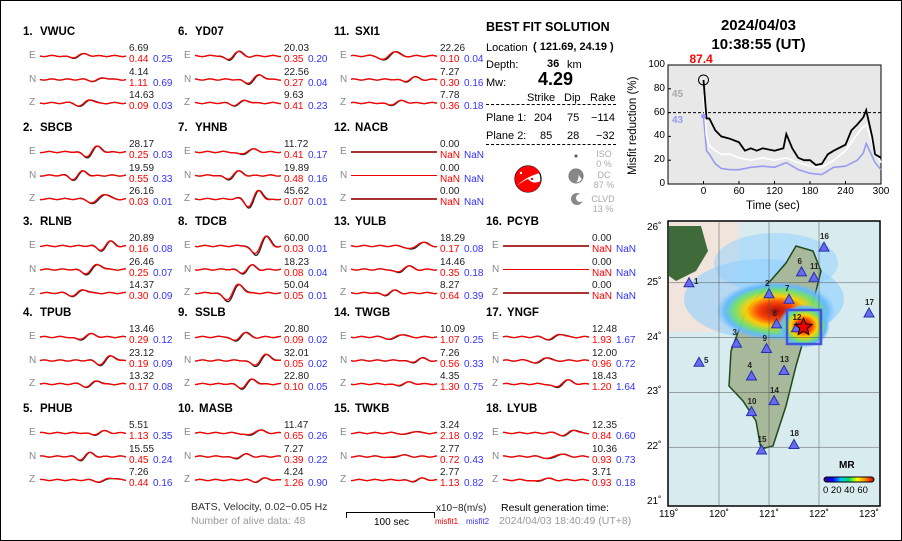  Describe the element at coordinates (474, 273) in the screenshot. I see `misfit2-value: 0.18` at that location.